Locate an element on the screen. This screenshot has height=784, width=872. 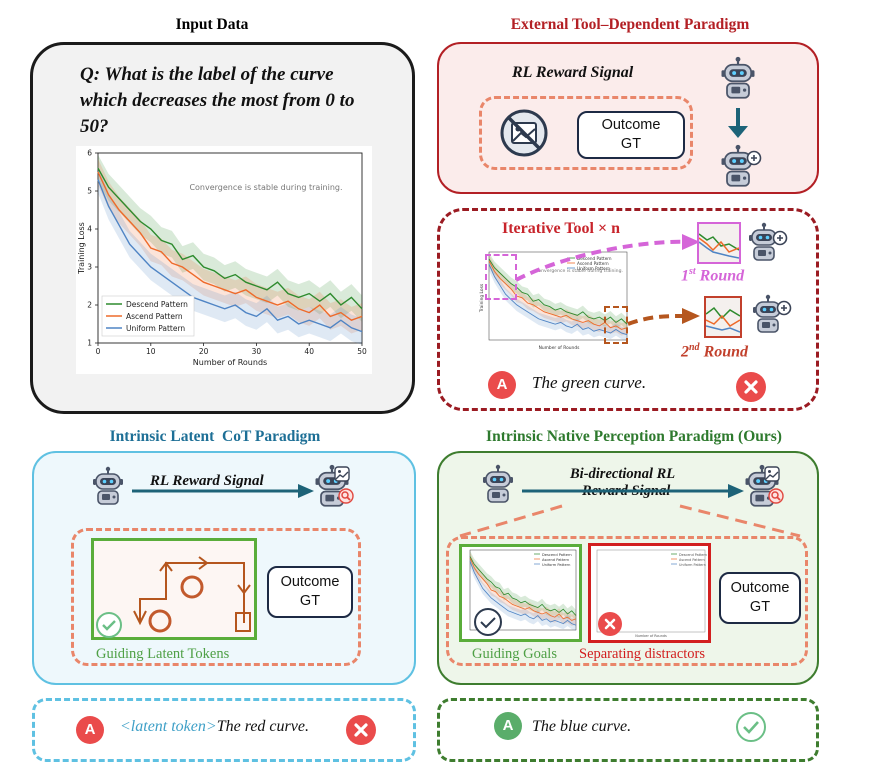
round2-region is located at coordinates (616, 325).